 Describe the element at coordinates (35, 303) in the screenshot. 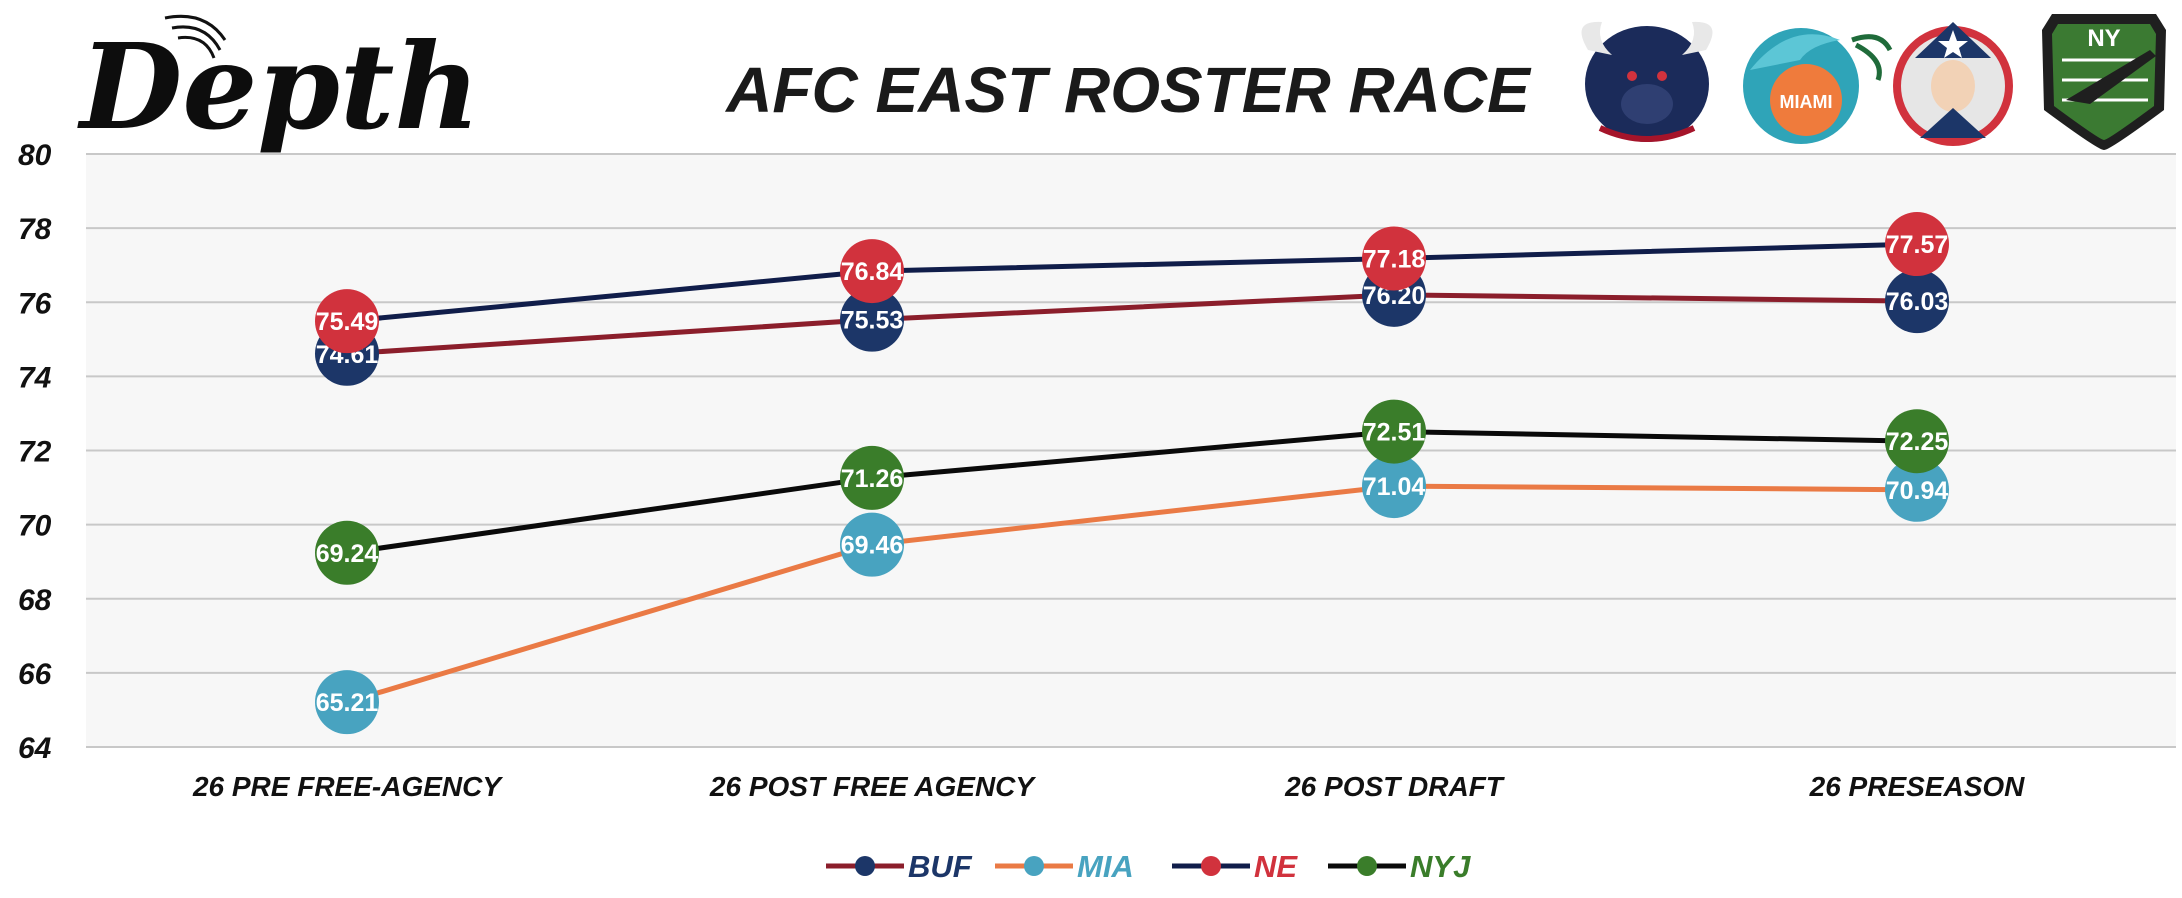

I see `y-tick-label: 76` at that location.